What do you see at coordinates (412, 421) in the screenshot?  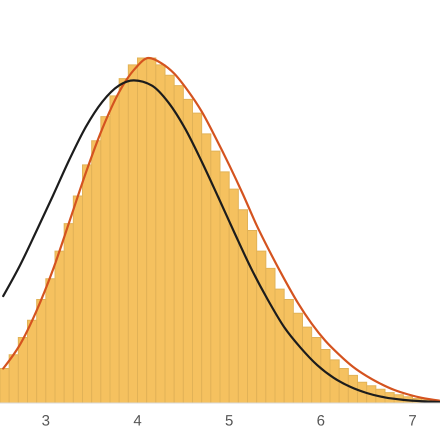 I see `x-tick-label: 7` at bounding box center [412, 421].